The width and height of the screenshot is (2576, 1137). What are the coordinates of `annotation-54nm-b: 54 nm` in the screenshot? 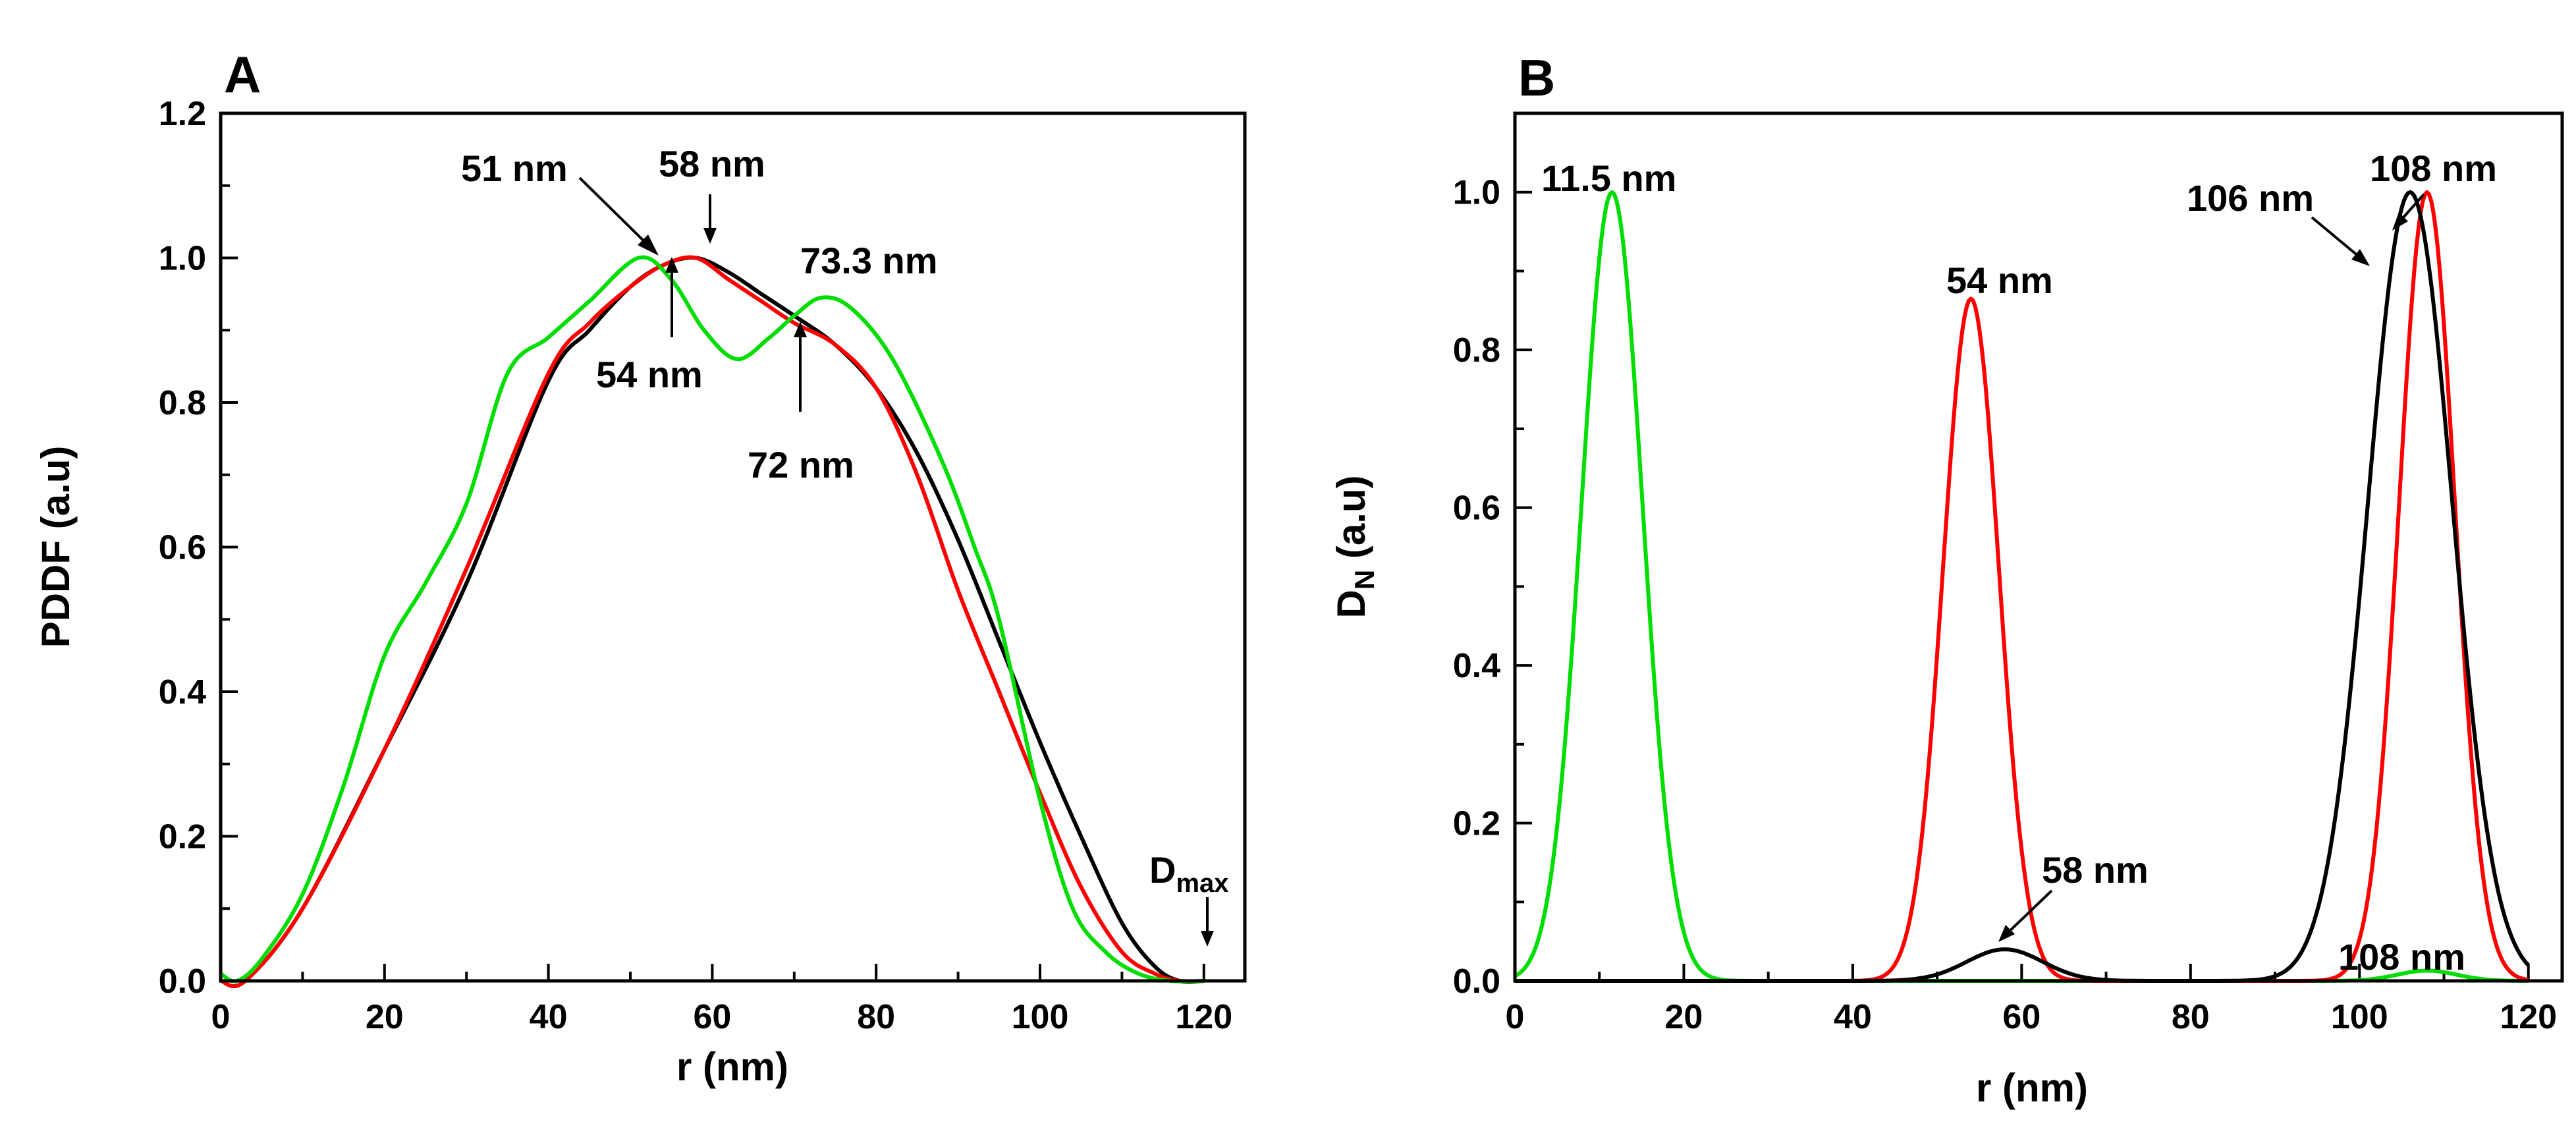 It's located at (1999, 281).